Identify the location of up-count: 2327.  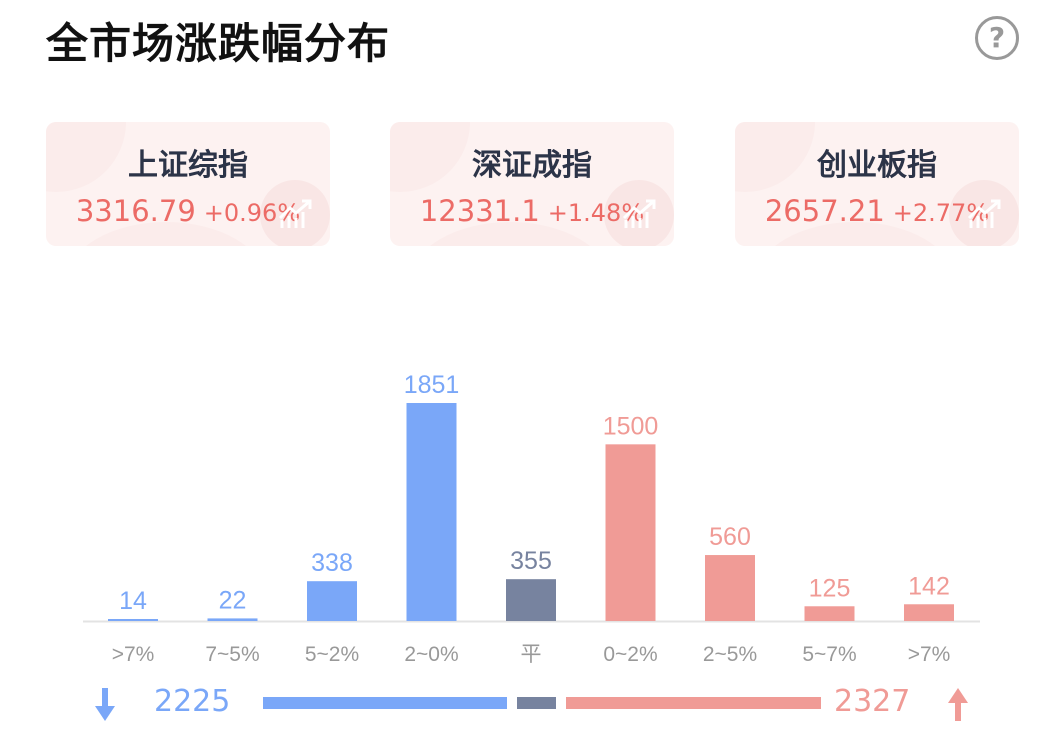
(872, 701).